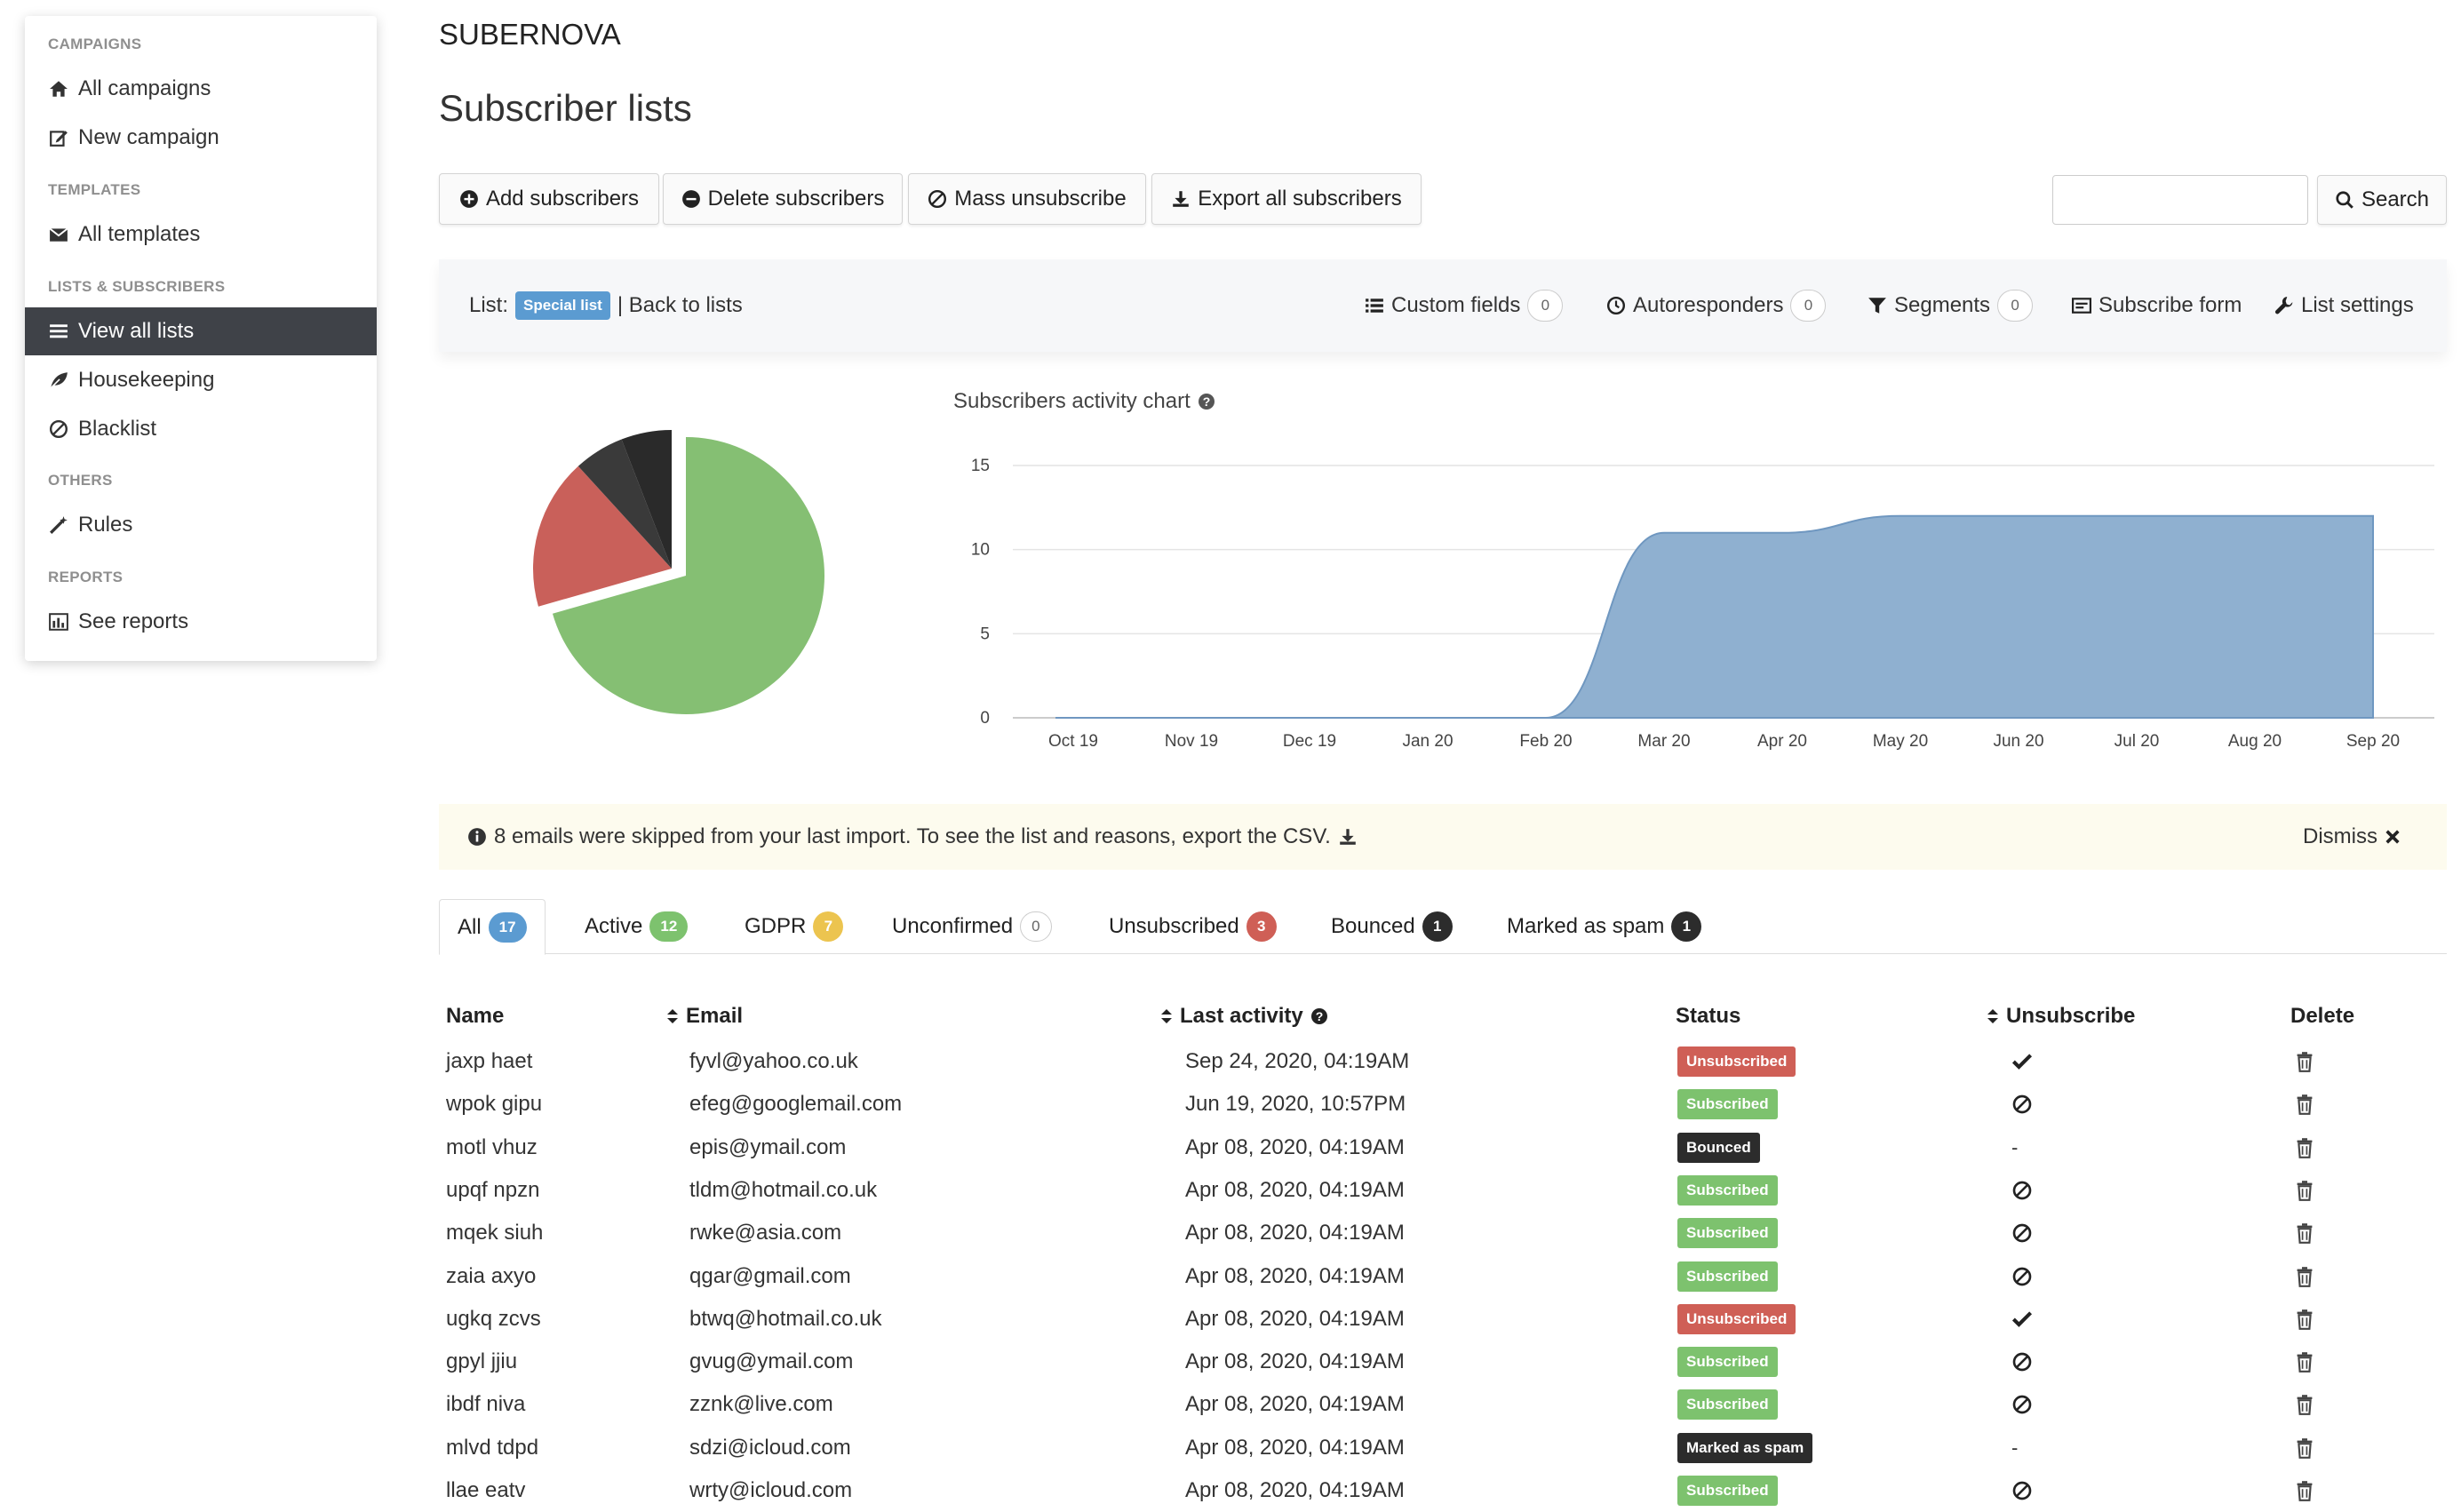  What do you see at coordinates (493, 927) in the screenshot?
I see `tab-all: All 17` at bounding box center [493, 927].